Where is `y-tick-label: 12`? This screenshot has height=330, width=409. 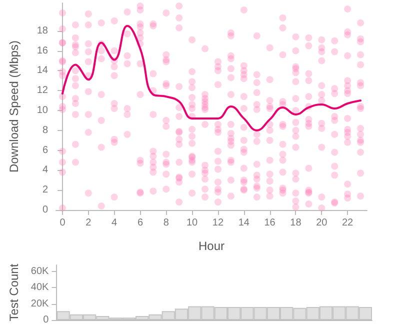
y-tick-label: 12 is located at coordinates (42, 90).